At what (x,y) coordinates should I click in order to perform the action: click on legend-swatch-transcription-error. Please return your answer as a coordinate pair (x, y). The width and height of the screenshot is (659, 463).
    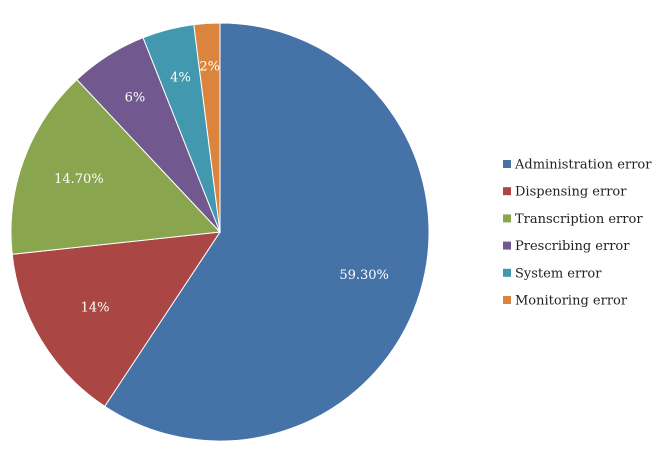
    Looking at the image, I should click on (507, 218).